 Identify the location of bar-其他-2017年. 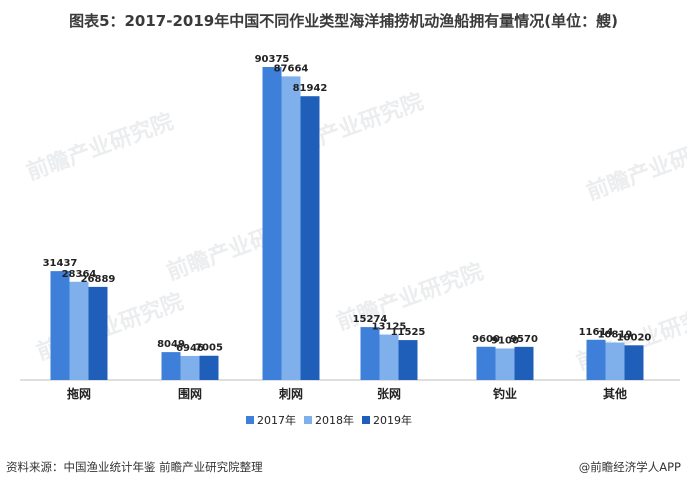
(596, 359).